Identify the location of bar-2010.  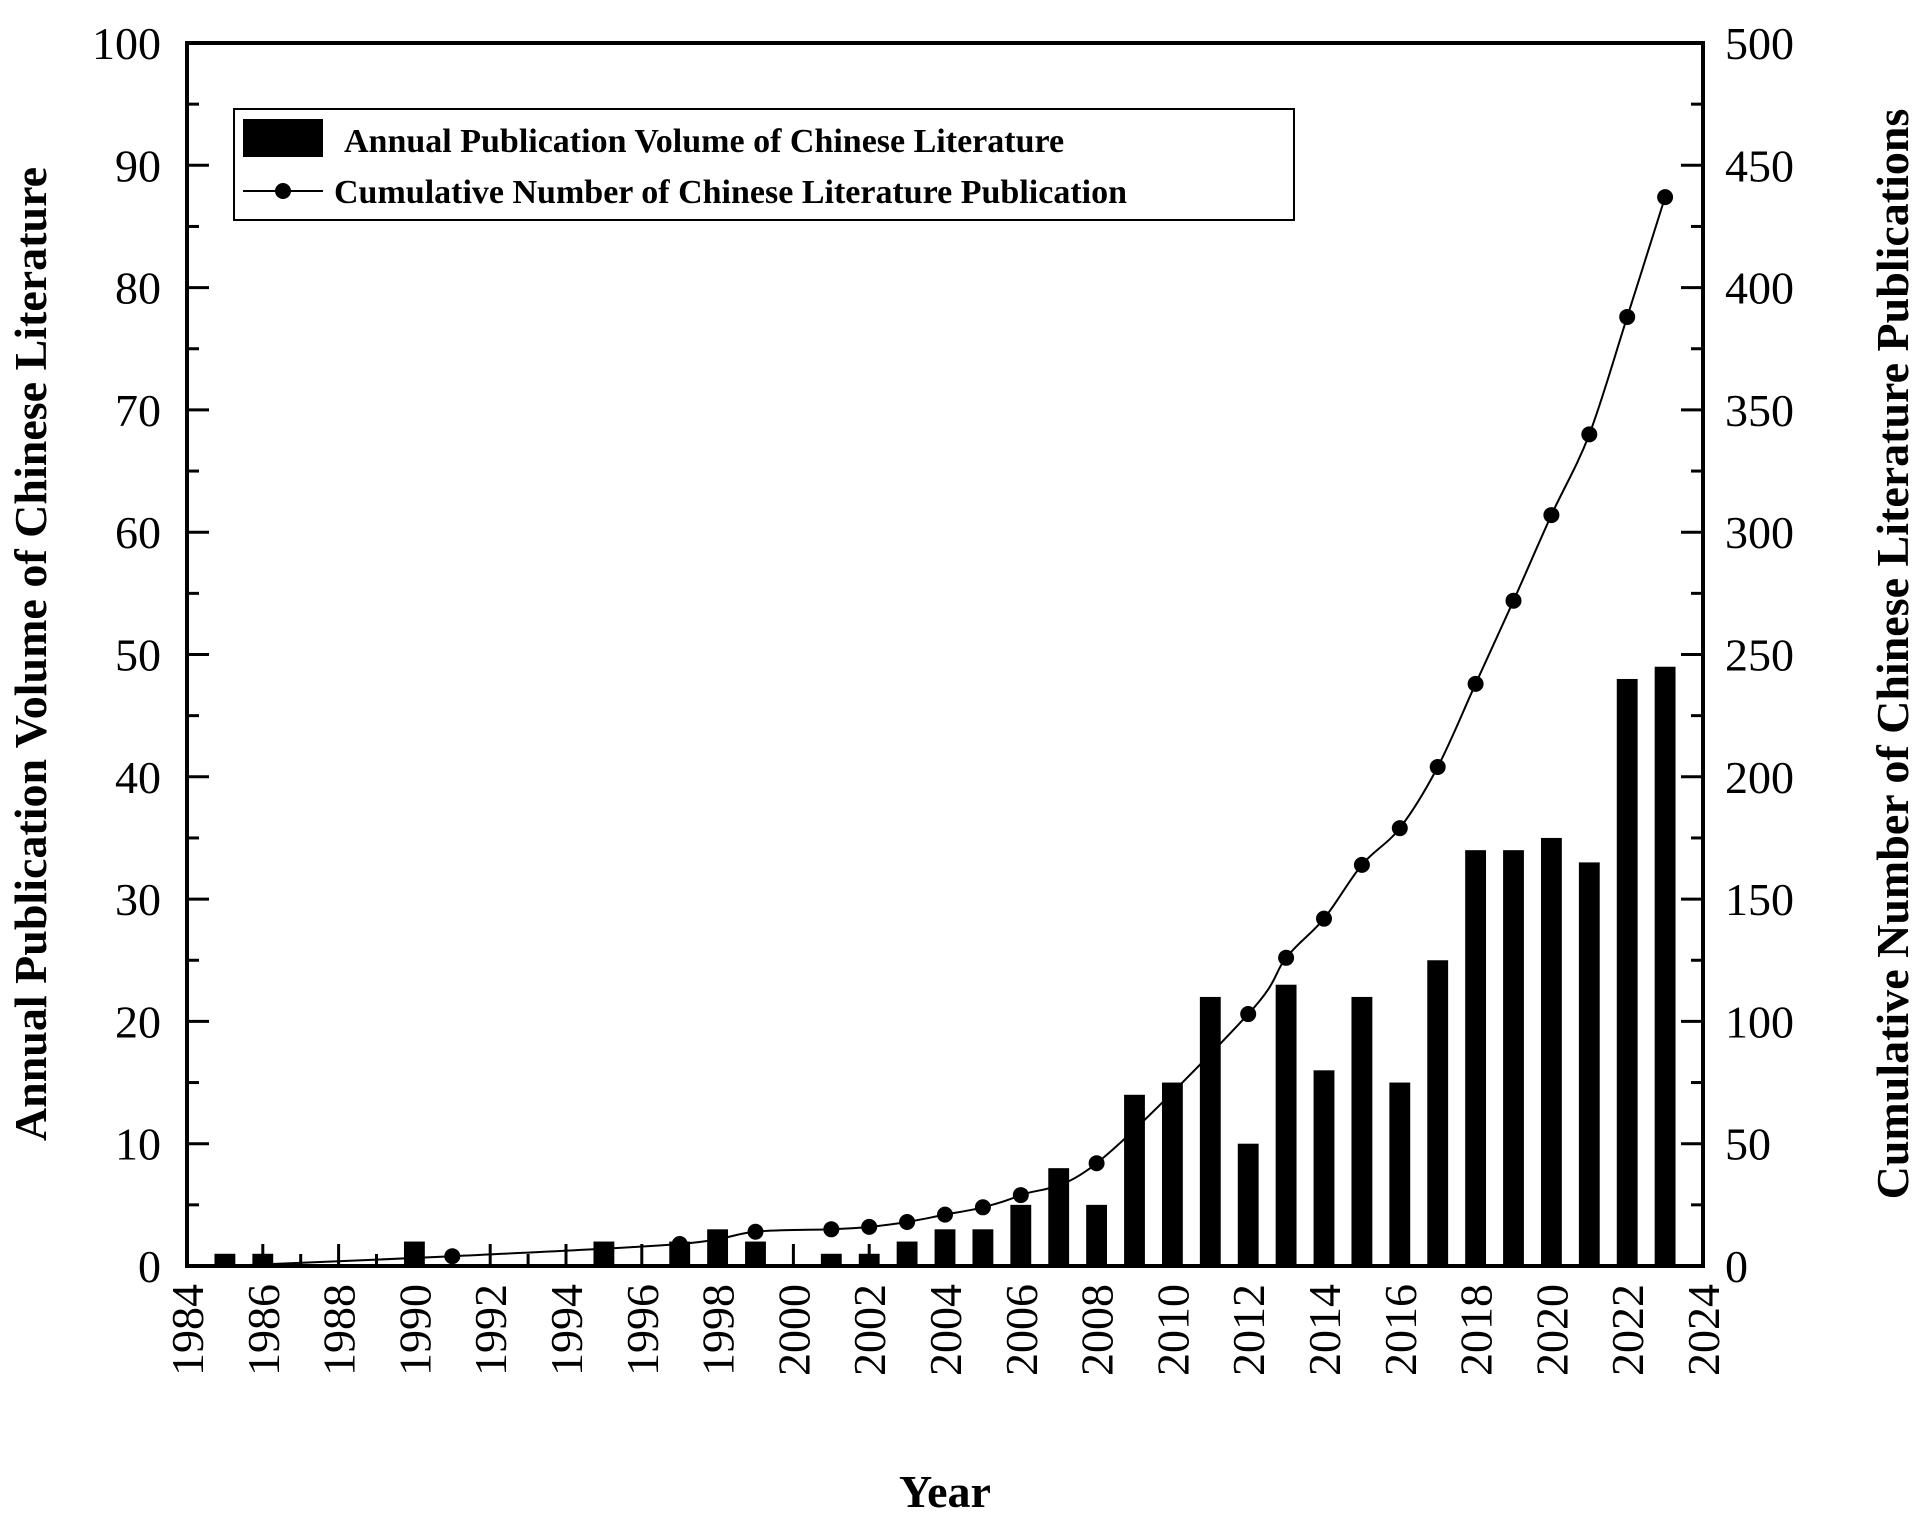
(1172, 1174).